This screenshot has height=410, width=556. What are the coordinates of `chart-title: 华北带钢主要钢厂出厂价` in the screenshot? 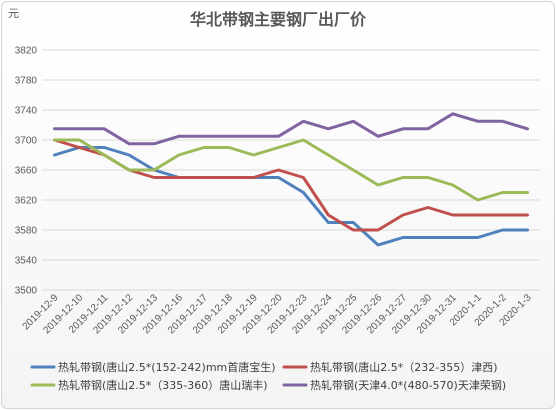 It's located at (278, 19).